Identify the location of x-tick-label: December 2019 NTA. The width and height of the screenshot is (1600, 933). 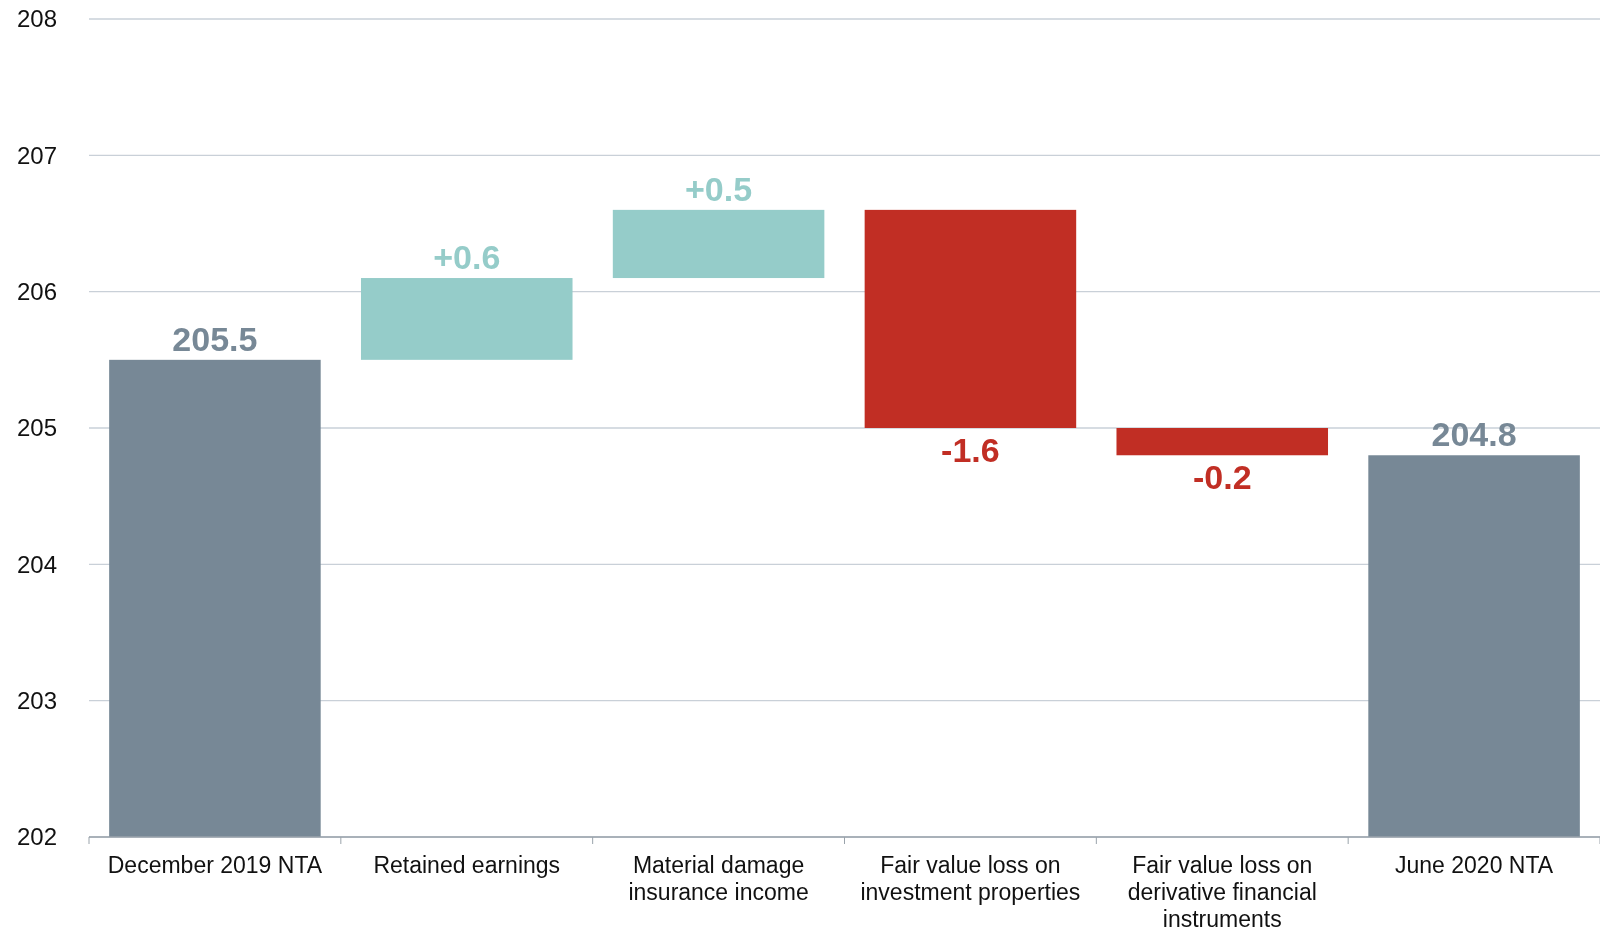
(215, 865).